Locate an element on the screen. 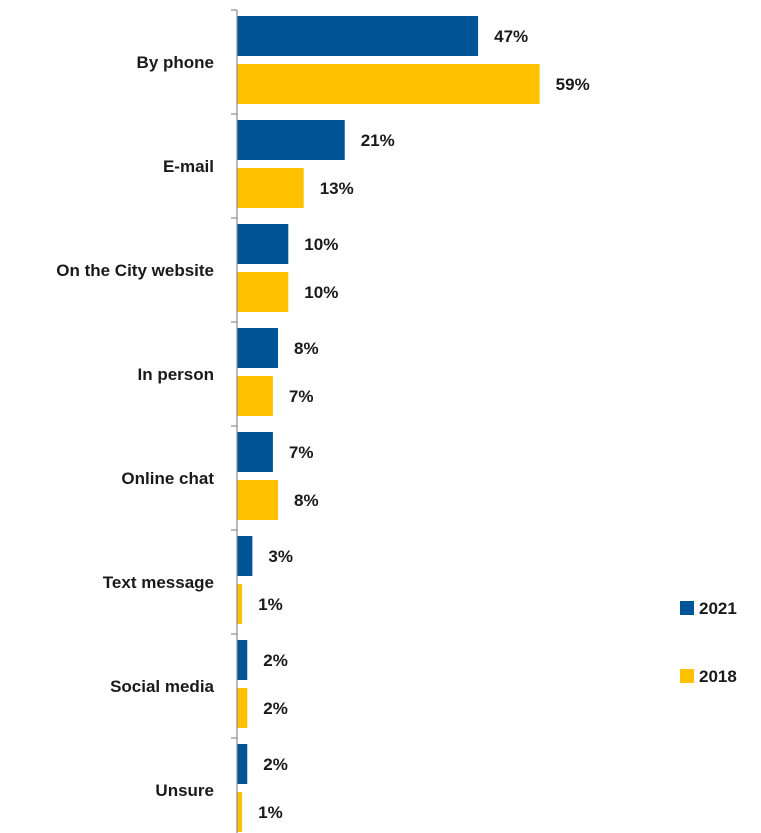 This screenshot has height=833, width=761. legend: 2021 2018 is located at coordinates (708, 642).